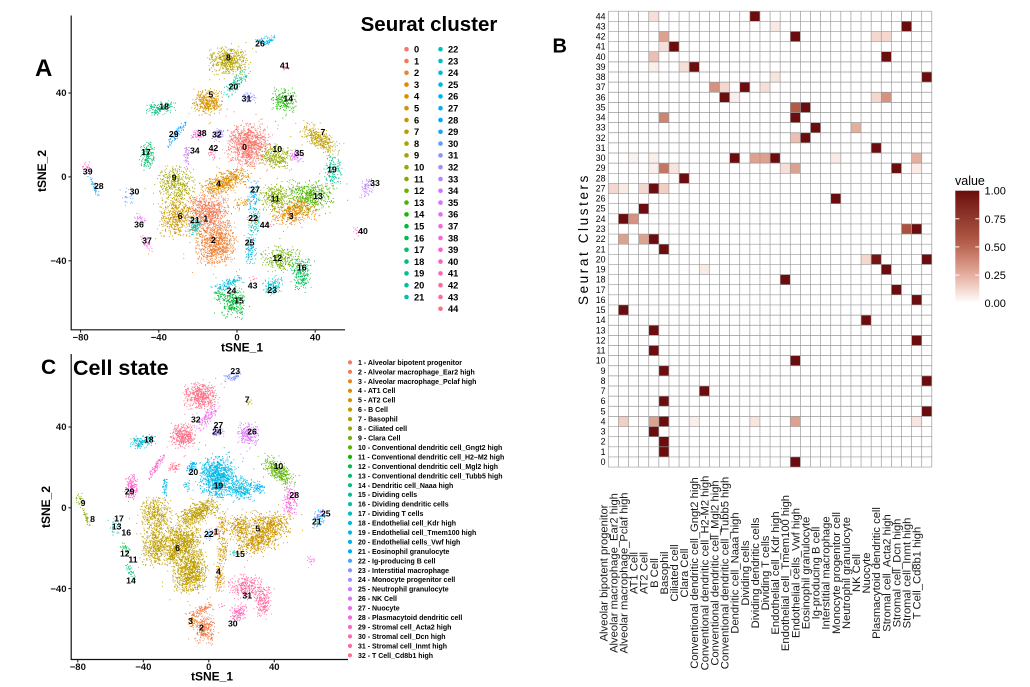 The height and width of the screenshot is (687, 1030). What do you see at coordinates (453, 297) in the screenshot?
I see `svg-text: 43` at bounding box center [453, 297].